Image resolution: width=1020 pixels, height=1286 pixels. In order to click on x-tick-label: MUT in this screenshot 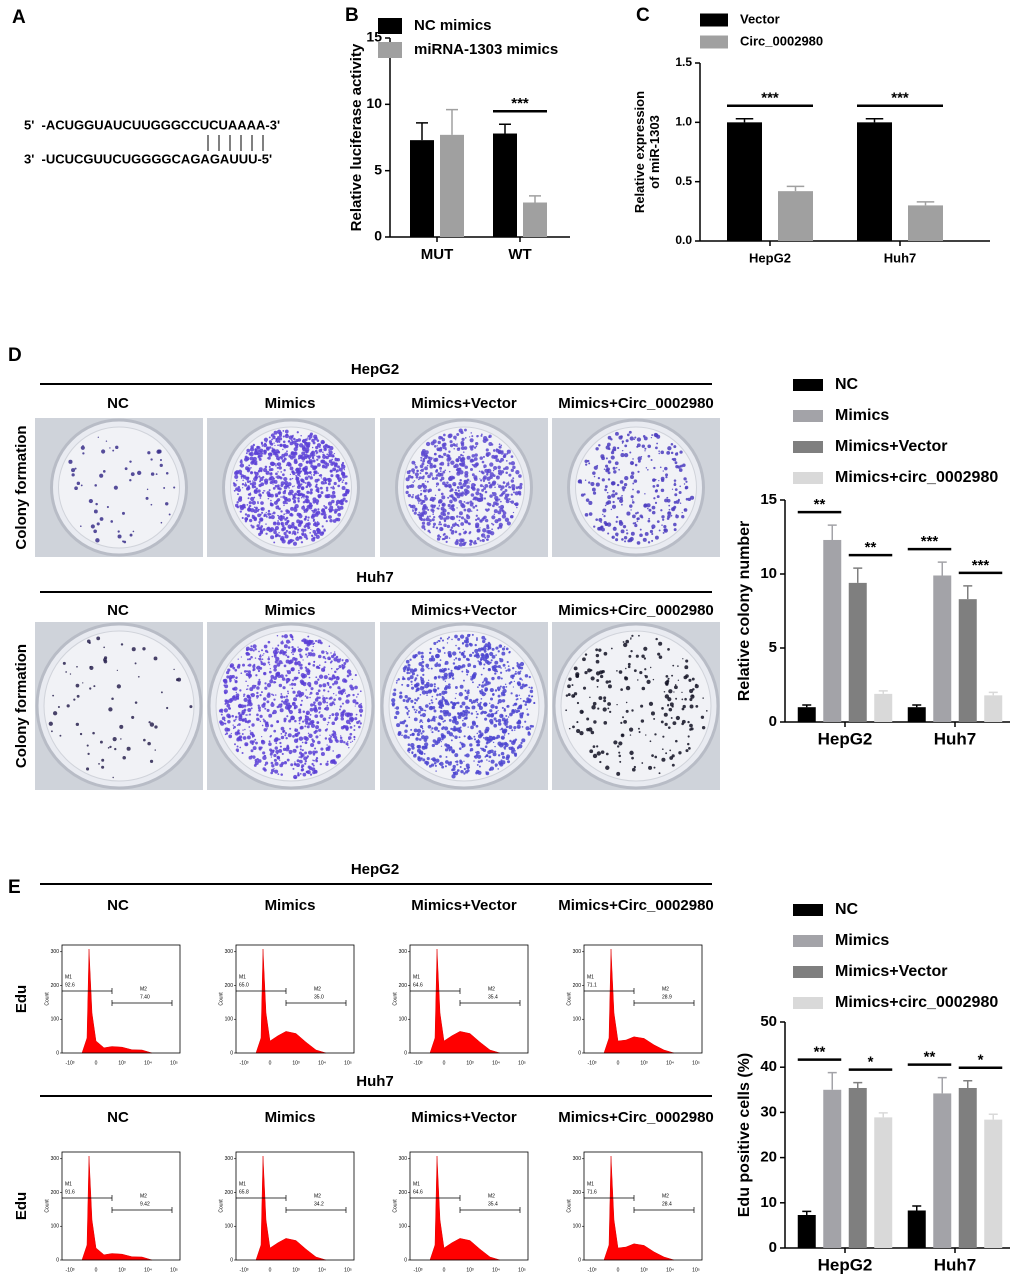, I will do `click(437, 254)`.